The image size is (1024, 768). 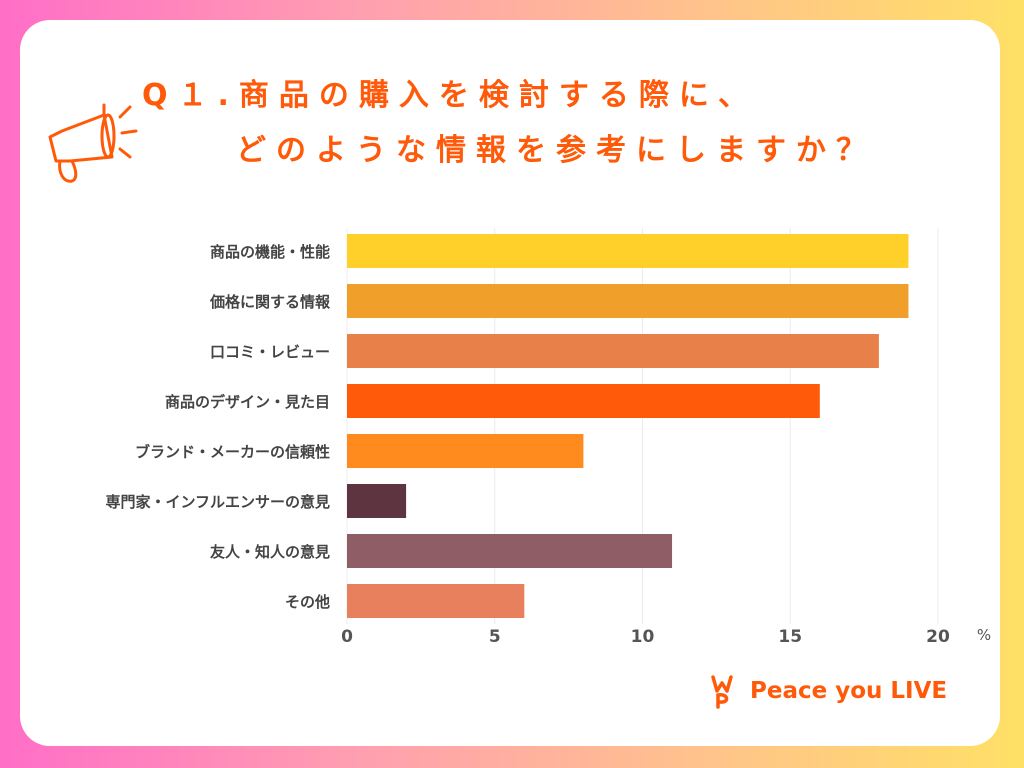 I want to click on category-label: 商品のデザイン・見た目, so click(x=247, y=402).